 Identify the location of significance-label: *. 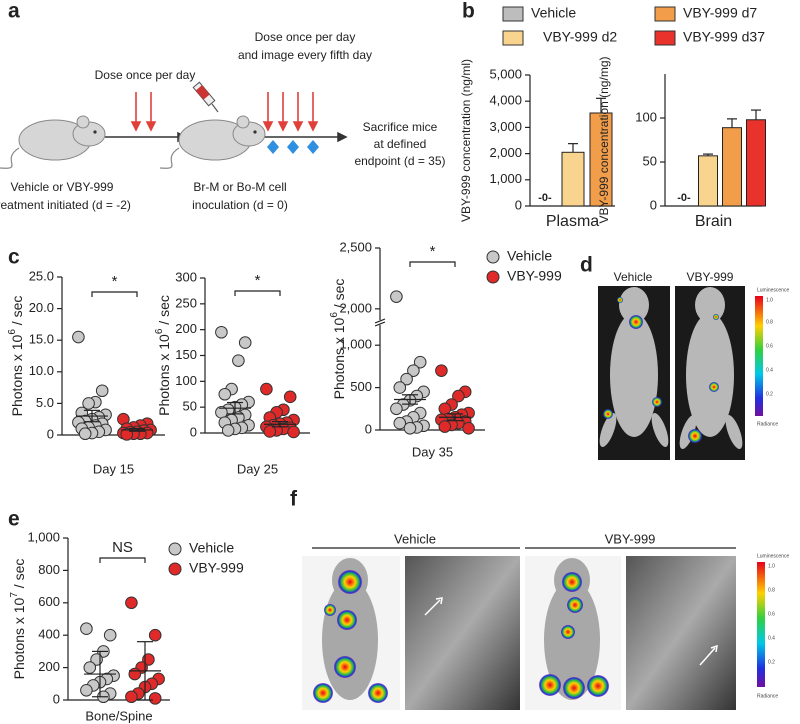
(115, 281).